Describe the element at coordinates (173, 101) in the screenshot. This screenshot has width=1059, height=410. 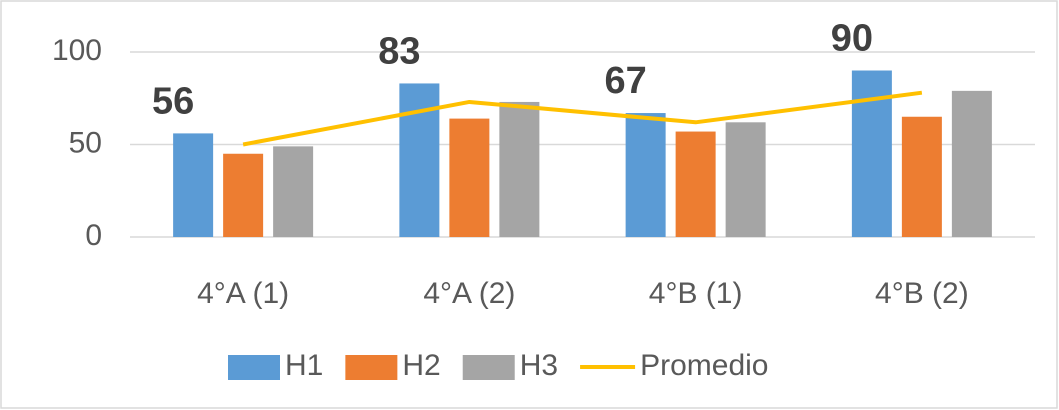
I see `data-label: 56` at that location.